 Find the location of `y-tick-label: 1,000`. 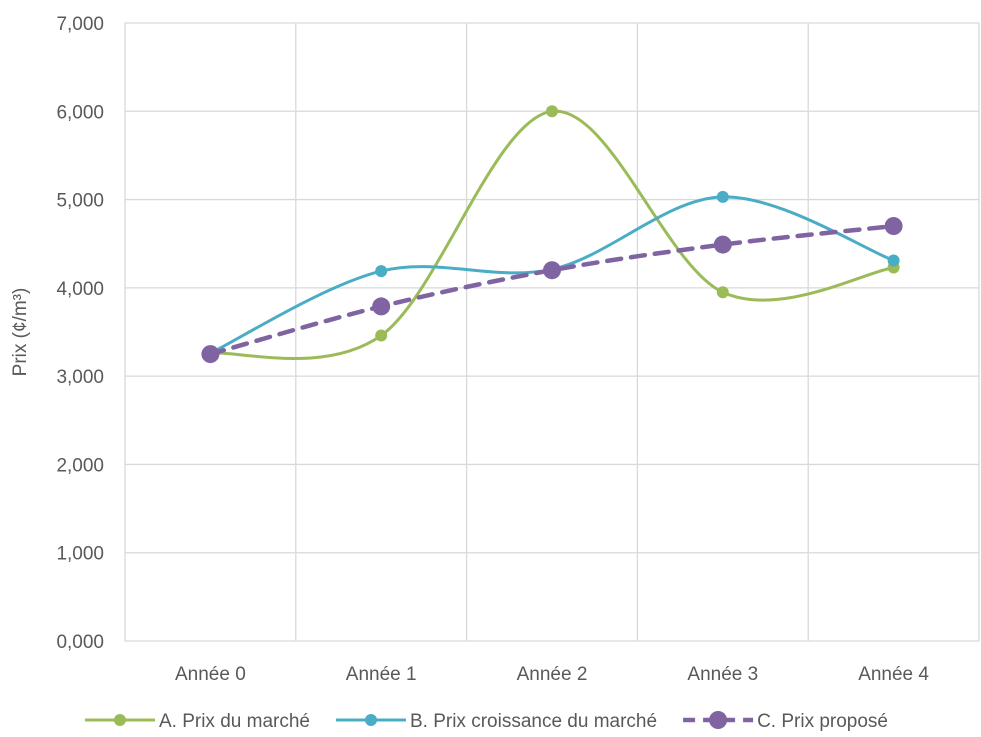

y-tick-label: 1,000 is located at coordinates (80, 554).